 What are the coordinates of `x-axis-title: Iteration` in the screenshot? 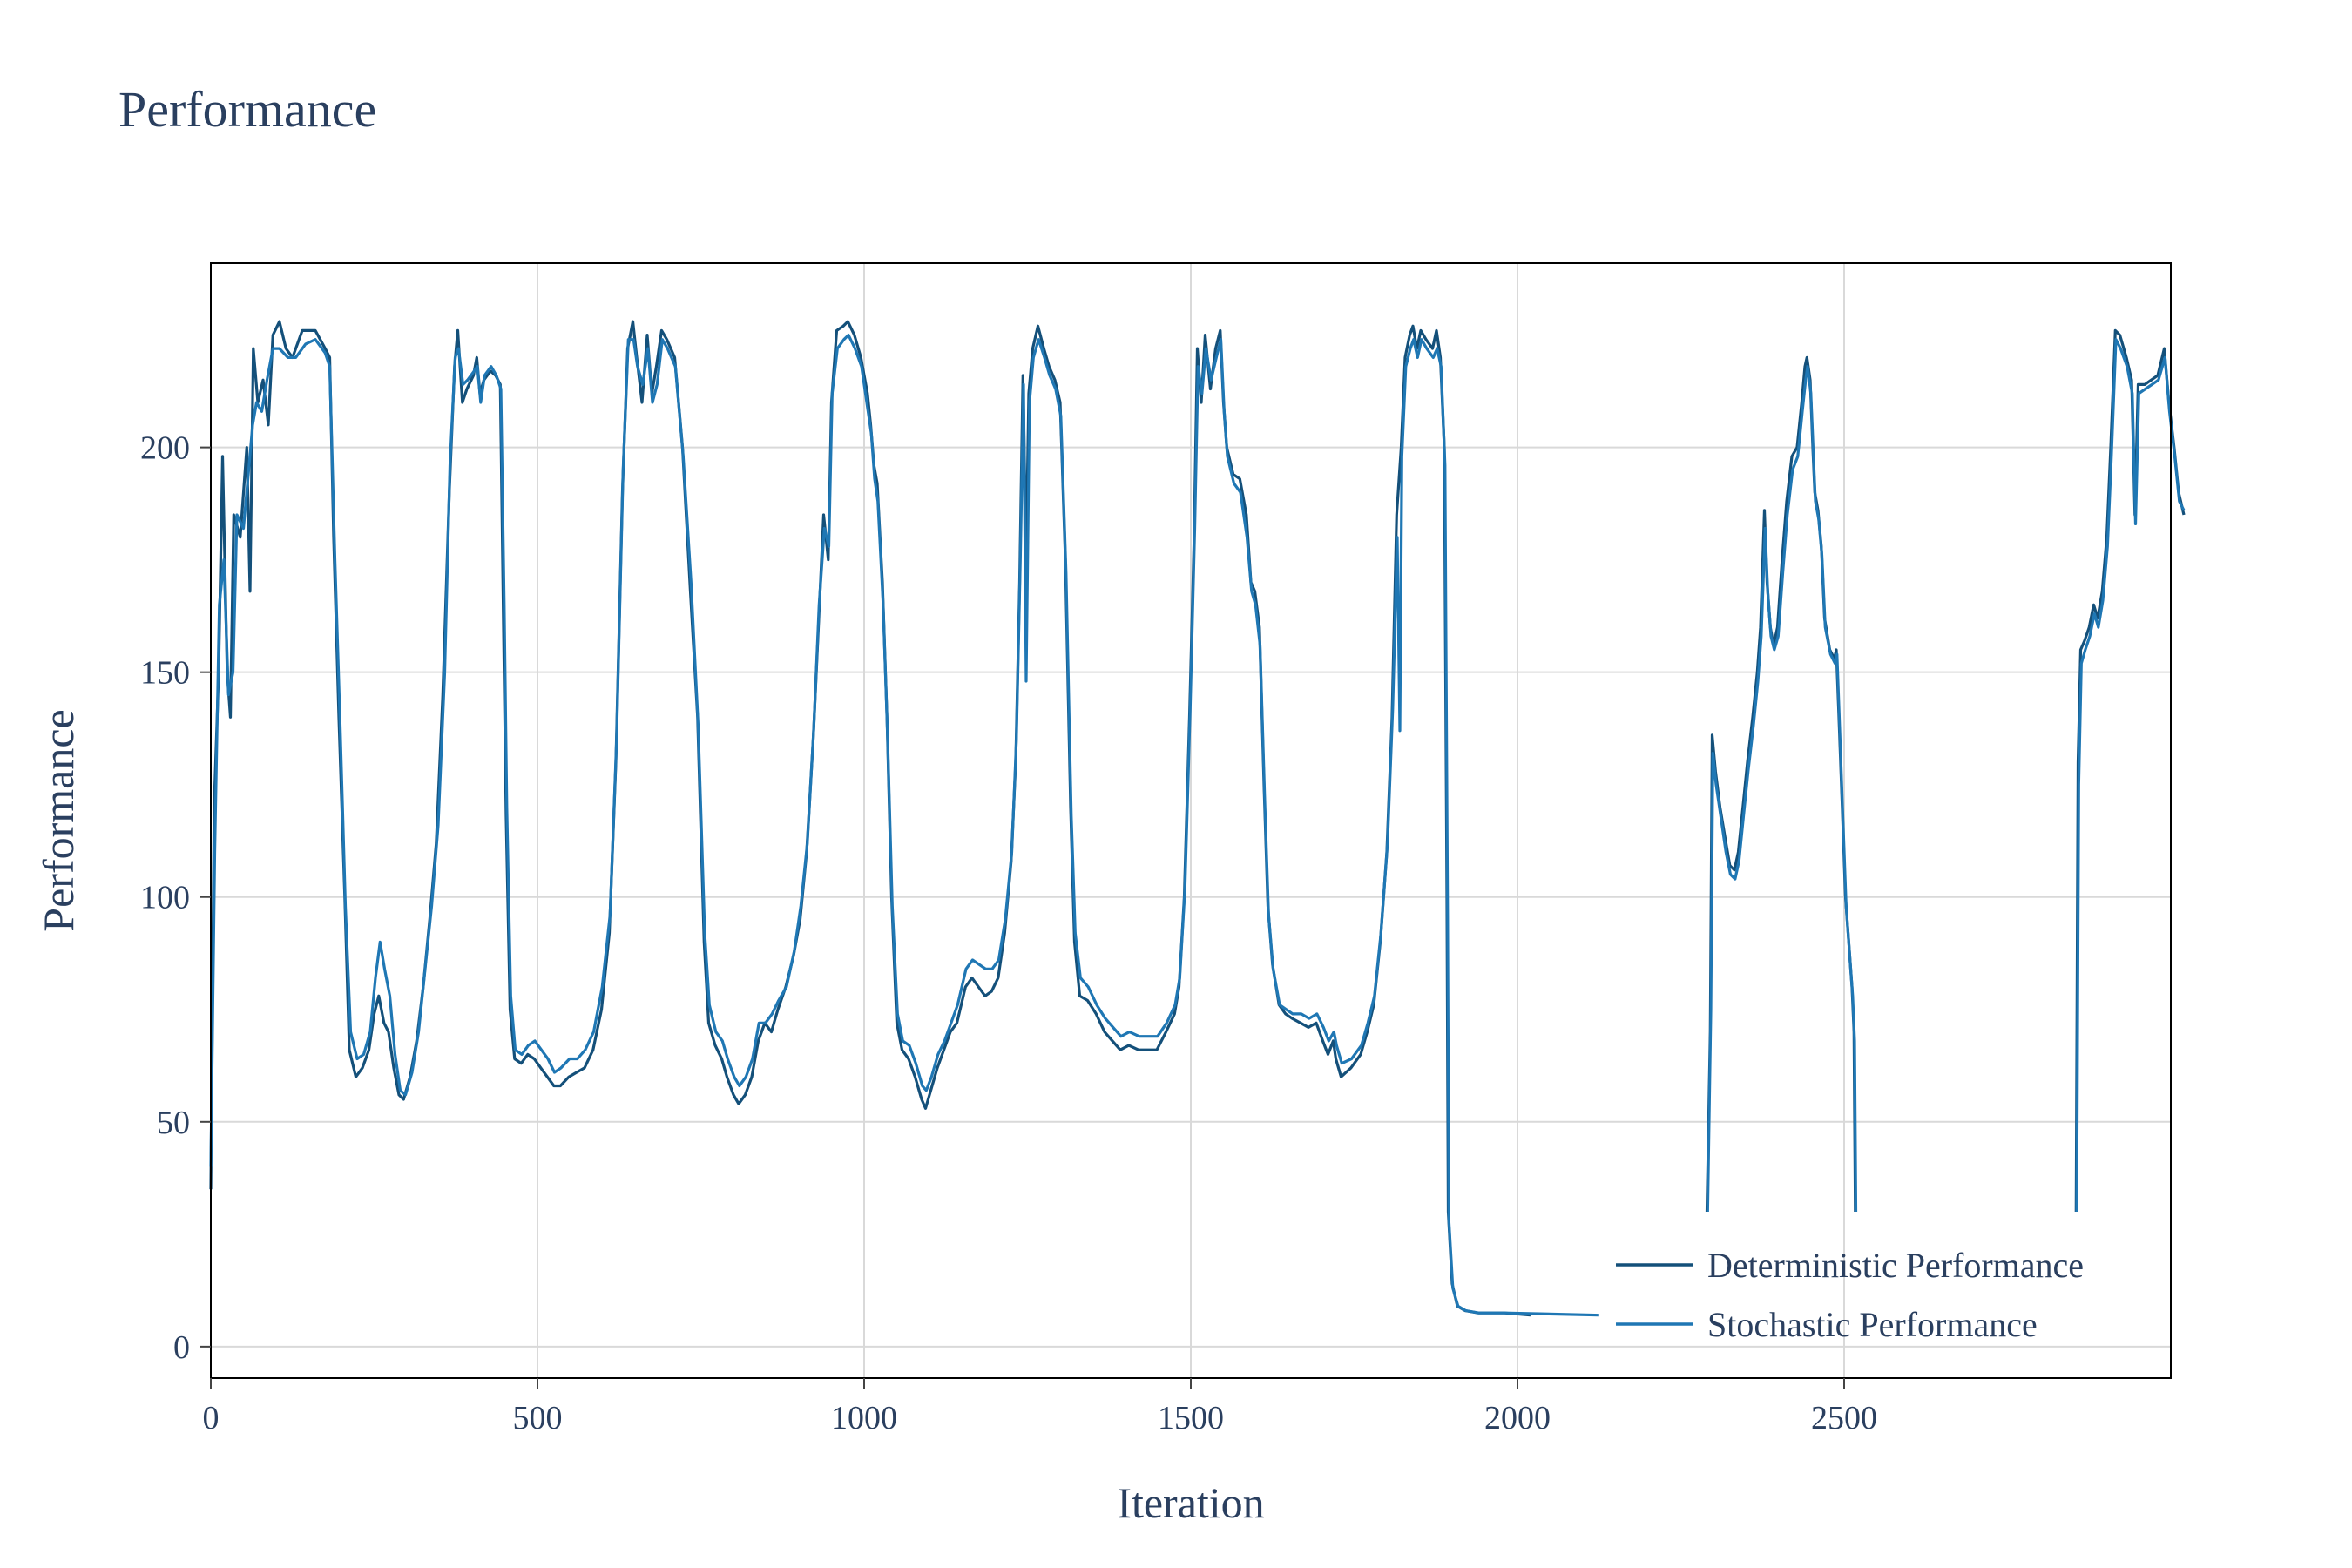 It's located at (1191, 1502).